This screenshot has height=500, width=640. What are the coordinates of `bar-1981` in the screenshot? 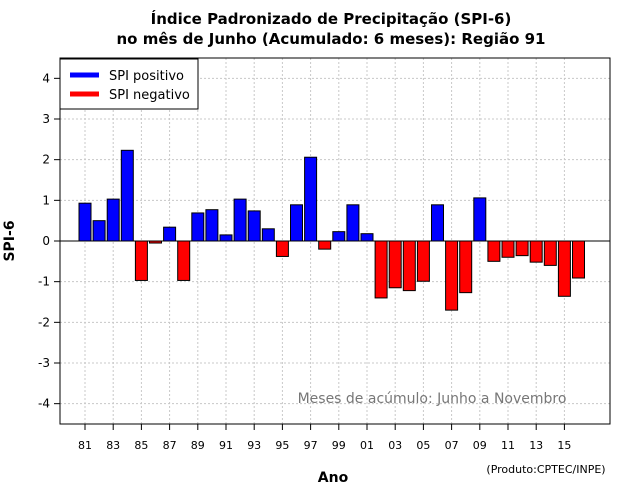 It's located at (85, 222).